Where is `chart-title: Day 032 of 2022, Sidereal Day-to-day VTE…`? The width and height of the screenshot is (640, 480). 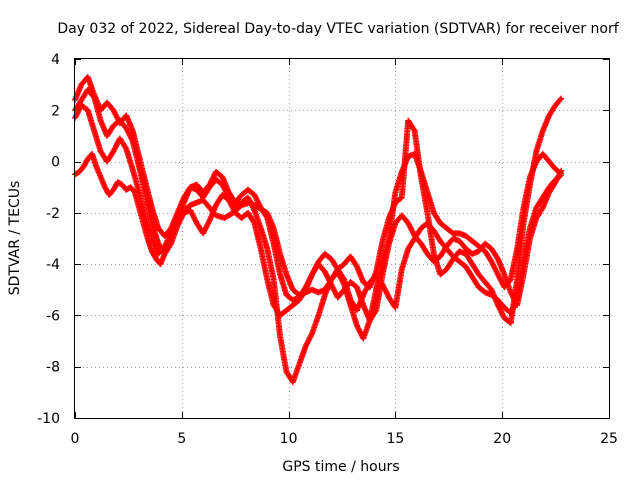 chart-title: Day 032 of 2022, Sidereal Day-to-day VTE… is located at coordinates (338, 29).